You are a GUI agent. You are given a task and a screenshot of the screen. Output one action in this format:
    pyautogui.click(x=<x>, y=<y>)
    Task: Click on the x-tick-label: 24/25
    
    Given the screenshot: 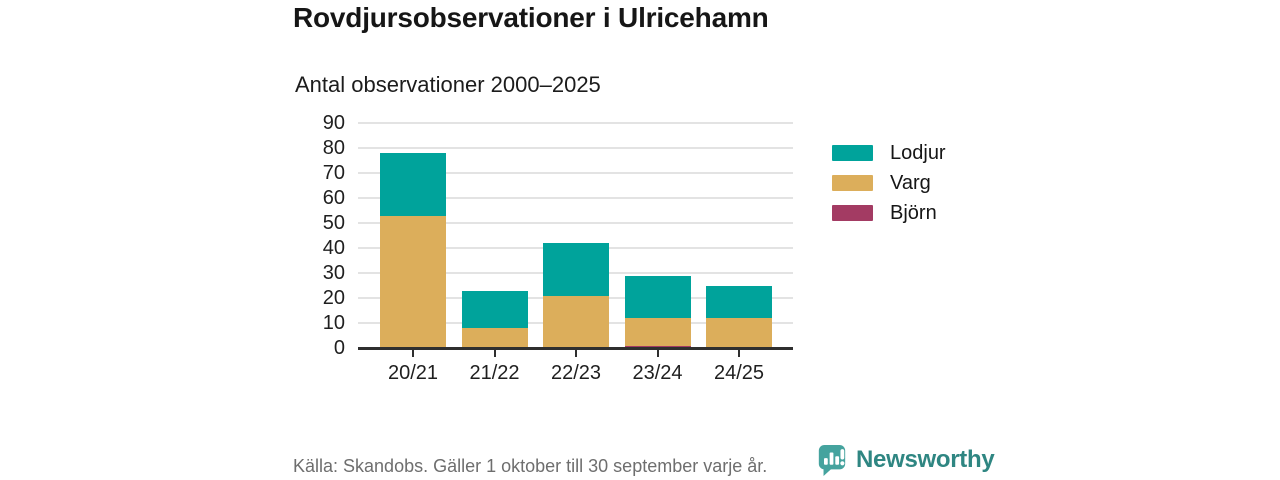 What is the action you would take?
    pyautogui.click(x=739, y=373)
    